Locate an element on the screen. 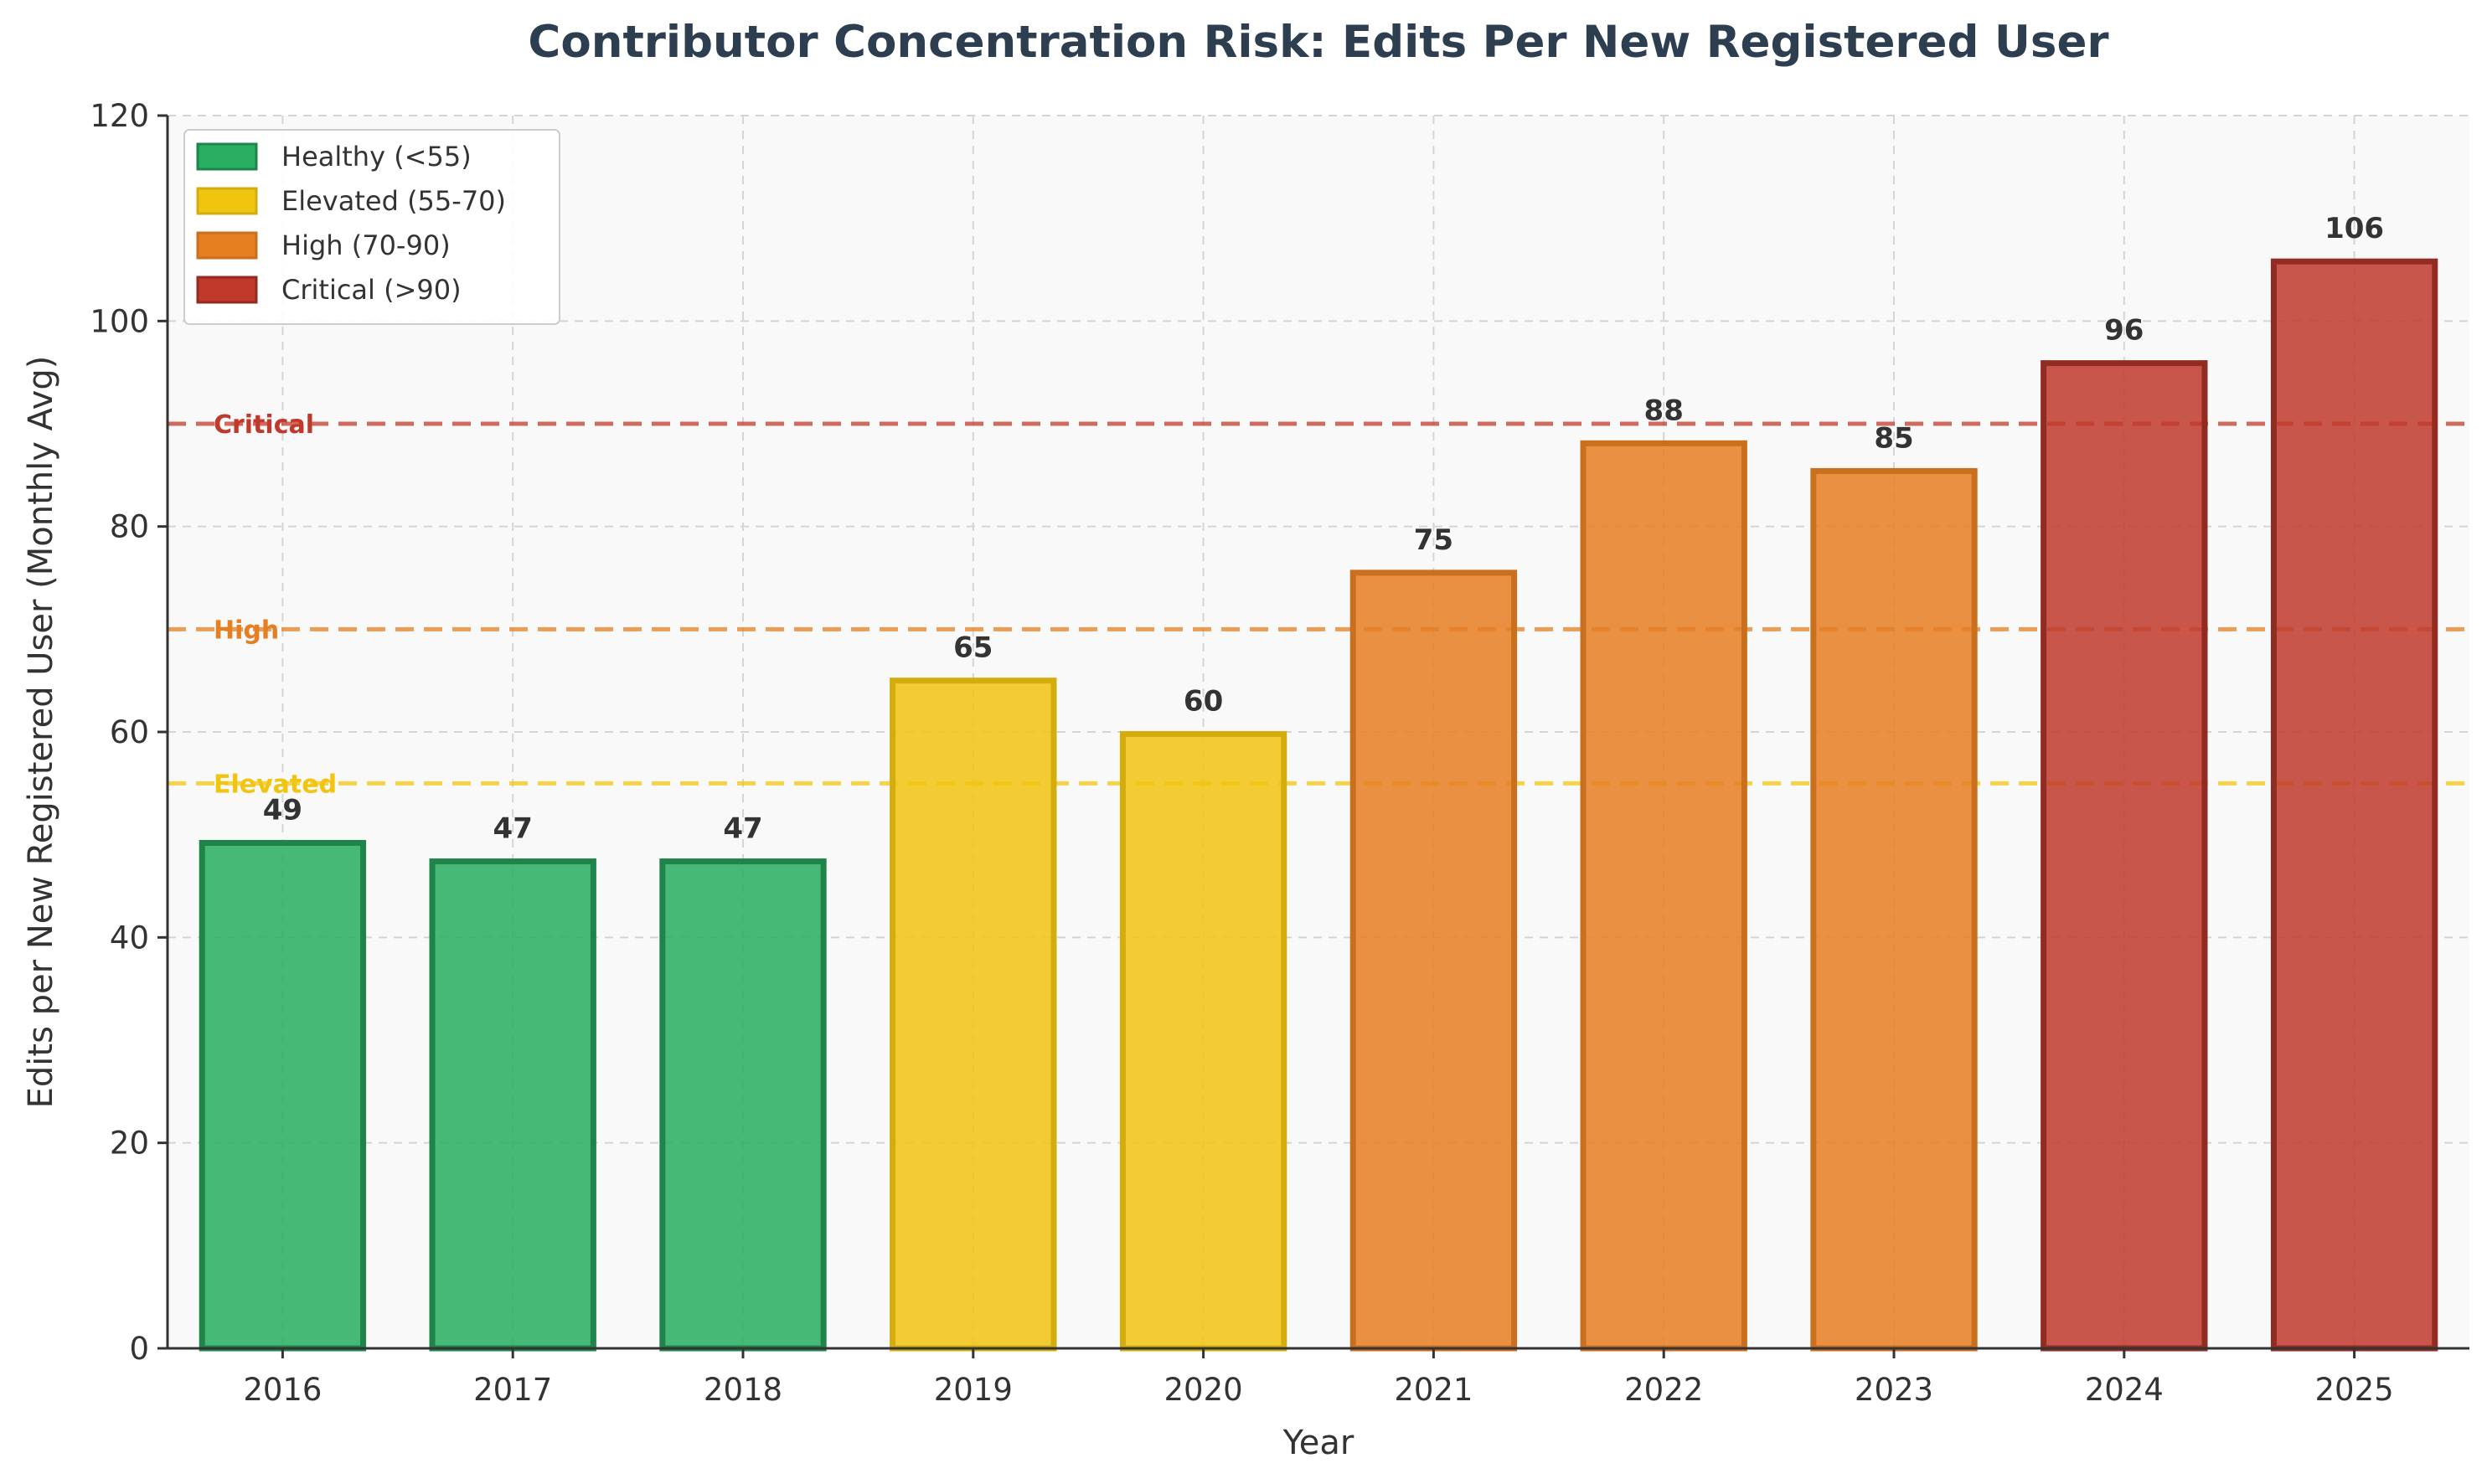 Image resolution: width=2487 pixels, height=1484 pixels. legend-label-healthy: Healthy (<55) is located at coordinates (376, 157).